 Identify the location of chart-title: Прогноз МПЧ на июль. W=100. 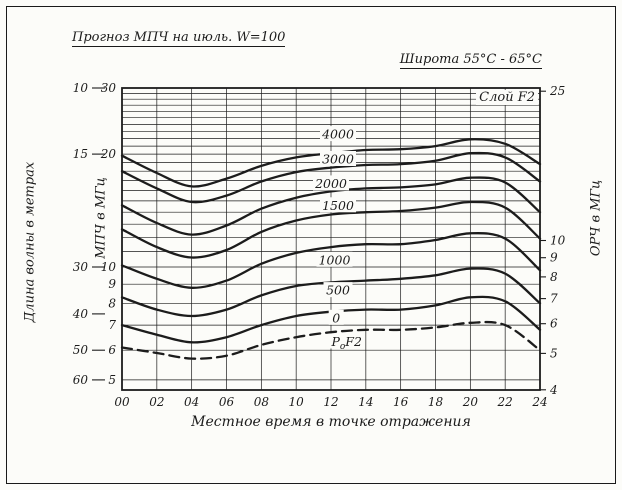
(179, 38).